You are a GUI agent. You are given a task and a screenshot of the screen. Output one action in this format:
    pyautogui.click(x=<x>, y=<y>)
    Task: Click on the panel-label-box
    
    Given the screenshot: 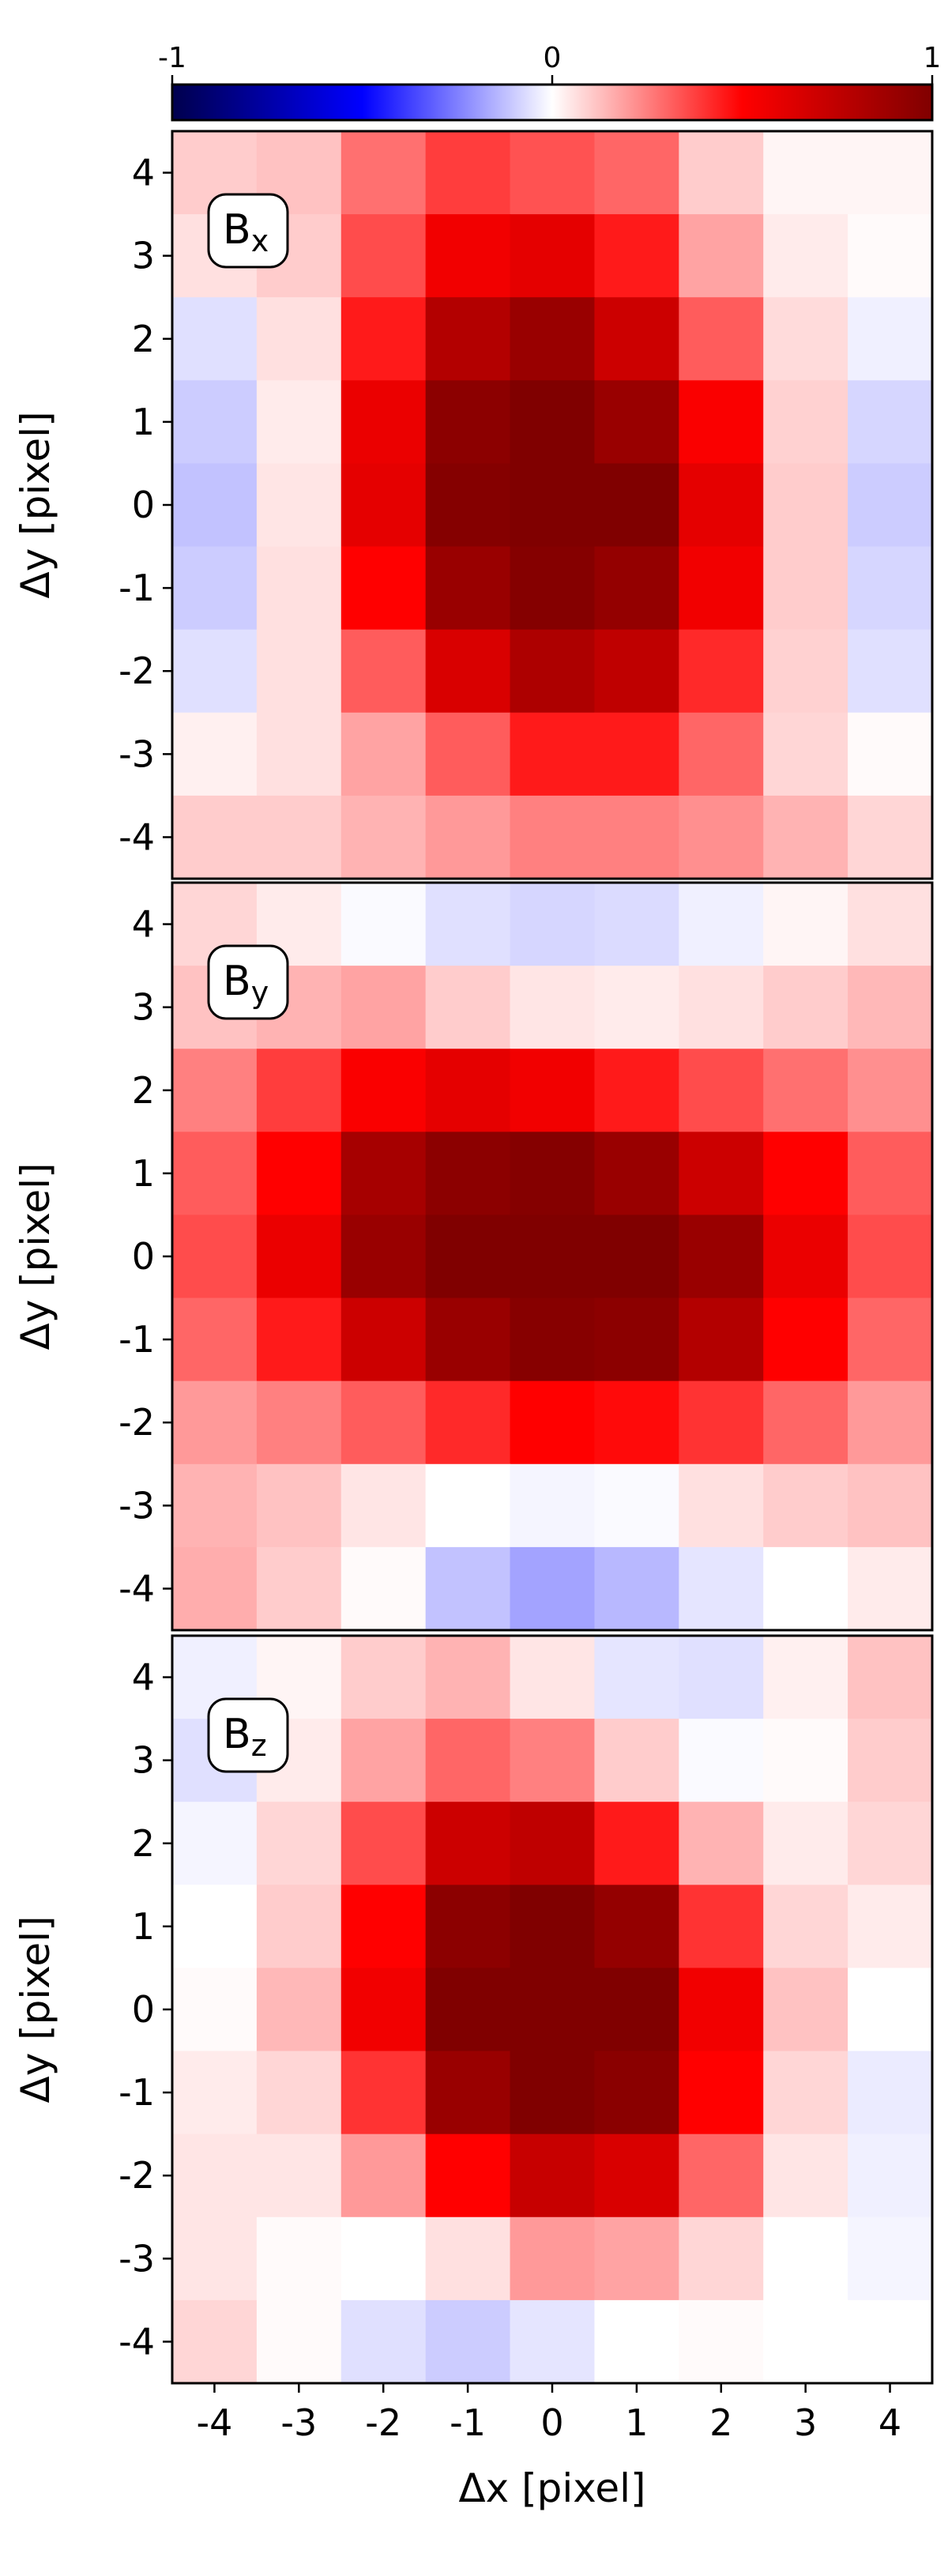 What is the action you would take?
    pyautogui.click(x=248, y=231)
    